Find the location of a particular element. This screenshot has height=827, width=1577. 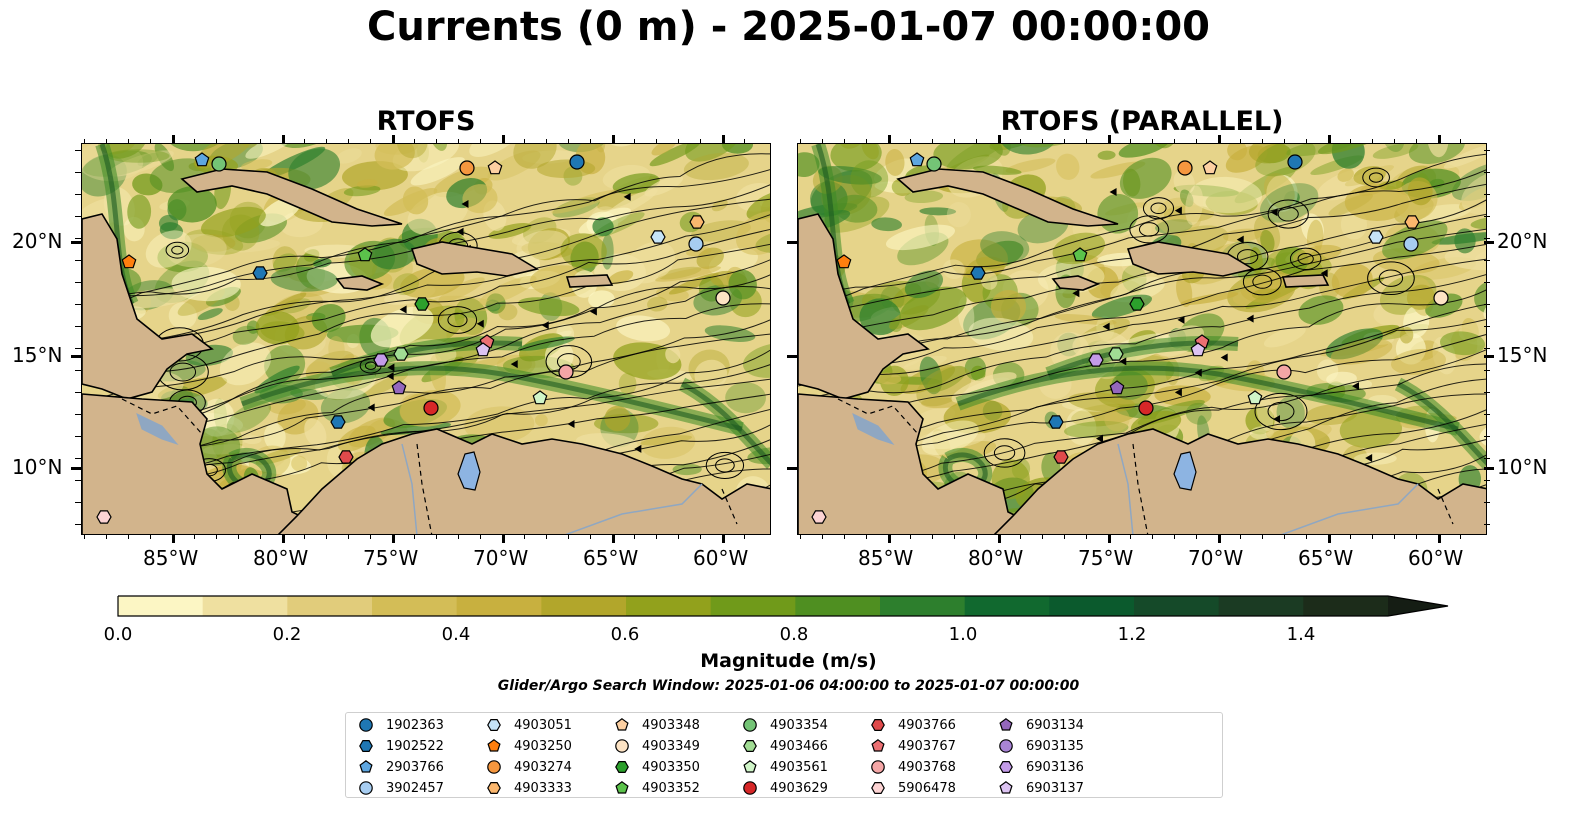

colorbar-extend-arrow is located at coordinates (1418, 606).